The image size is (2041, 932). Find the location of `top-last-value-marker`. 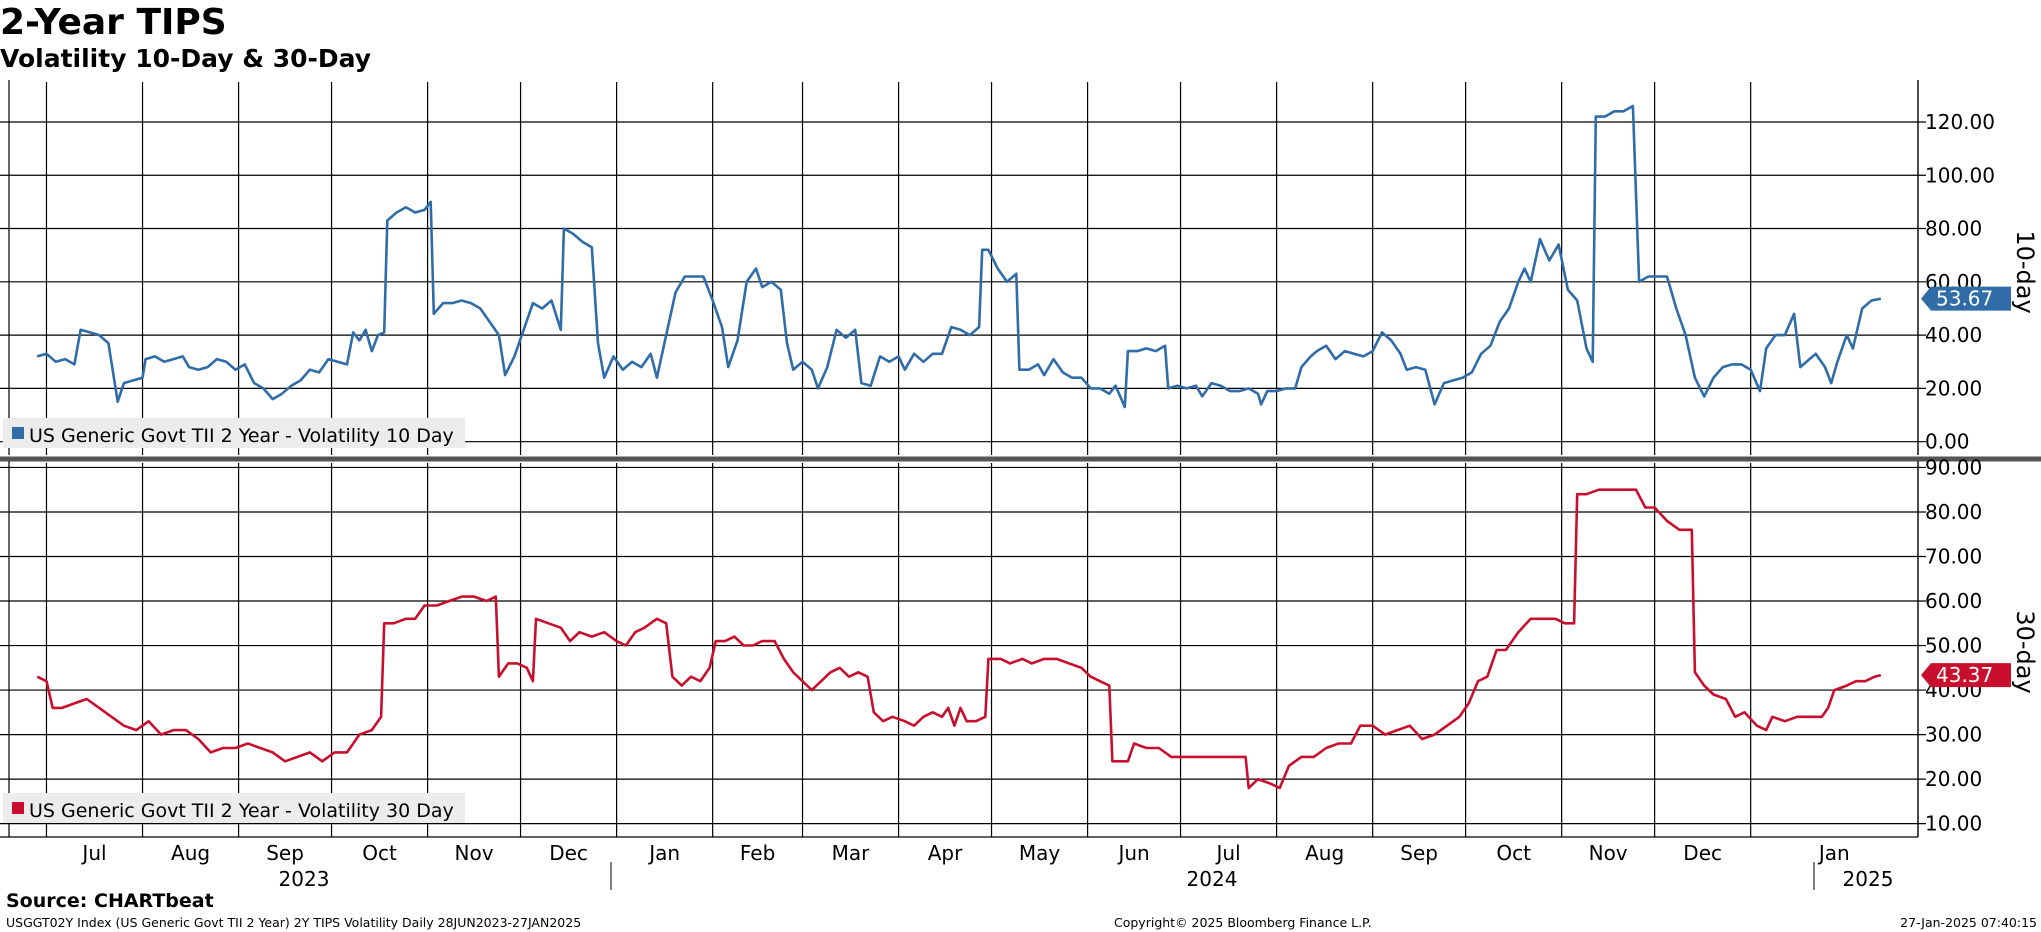

top-last-value-marker is located at coordinates (1966, 298).